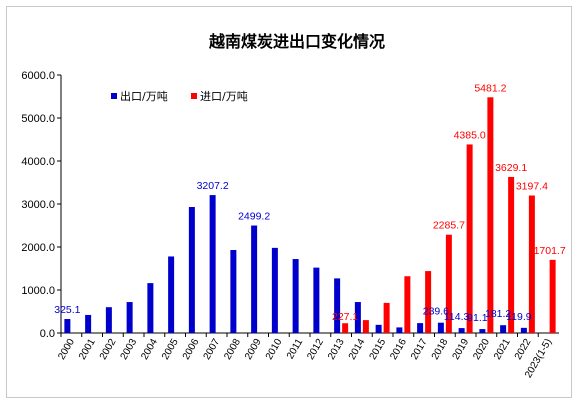 This screenshot has height=406, width=580. Describe the element at coordinates (449, 226) in the screenshot. I see `data-label: 2285.7` at that location.